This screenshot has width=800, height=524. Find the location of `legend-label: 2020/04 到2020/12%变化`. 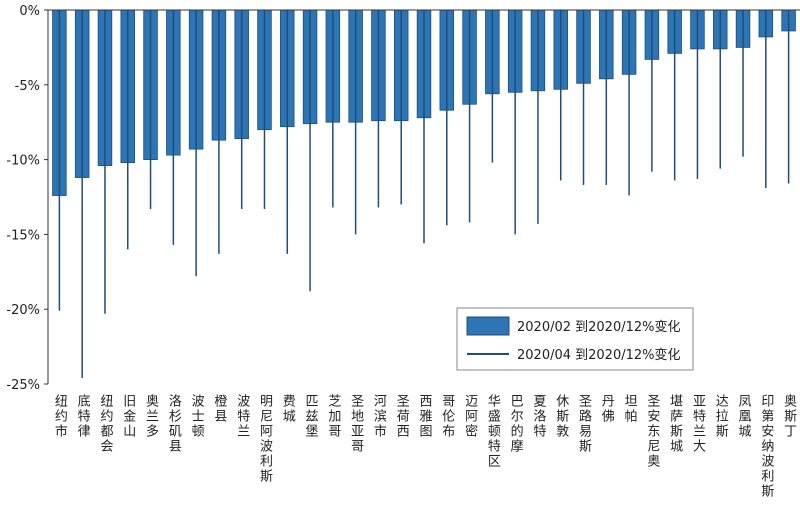

legend-label: 2020/04 到2020/12%变化 is located at coordinates (599, 355).